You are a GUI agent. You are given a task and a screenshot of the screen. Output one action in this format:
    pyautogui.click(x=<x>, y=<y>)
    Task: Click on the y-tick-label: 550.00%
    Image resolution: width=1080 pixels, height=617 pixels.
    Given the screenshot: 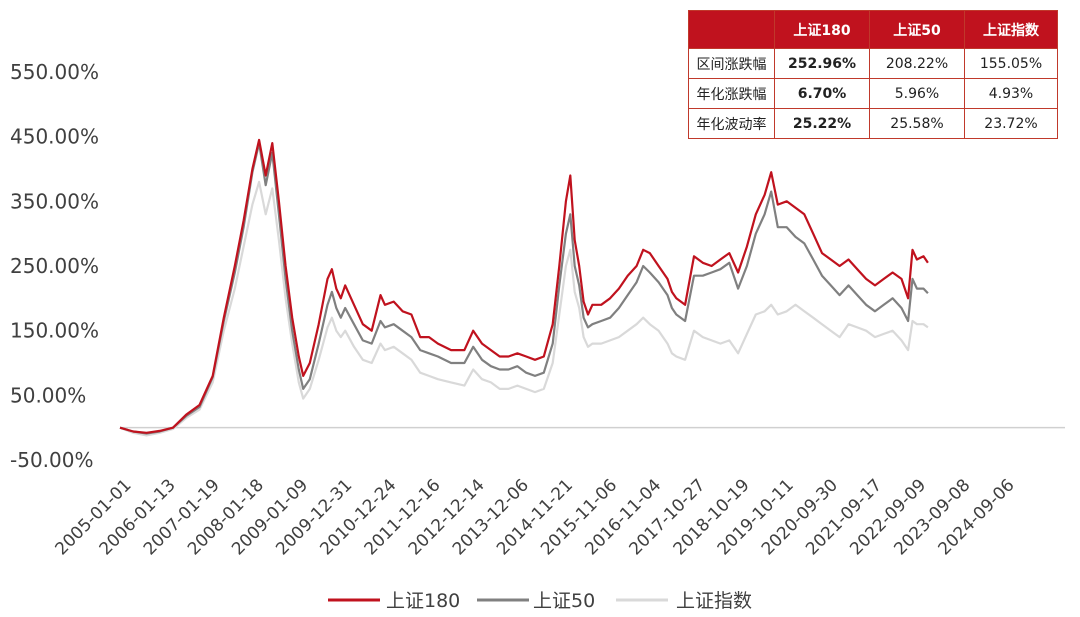 What is the action you would take?
    pyautogui.click(x=54, y=72)
    